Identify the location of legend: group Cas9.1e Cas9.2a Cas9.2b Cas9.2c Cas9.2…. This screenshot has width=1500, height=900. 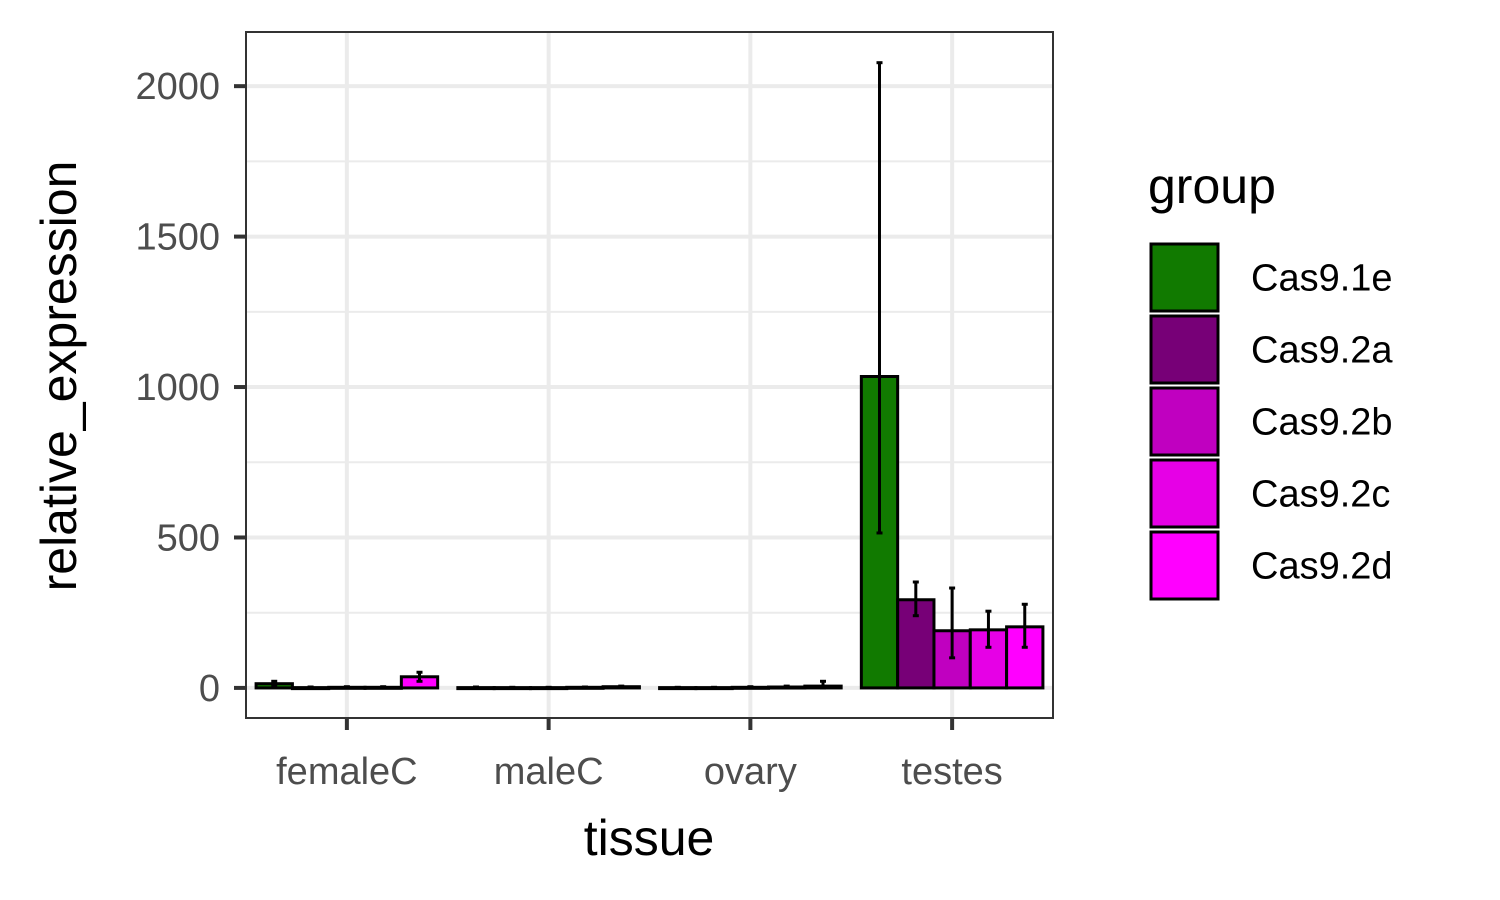
(1270, 379).